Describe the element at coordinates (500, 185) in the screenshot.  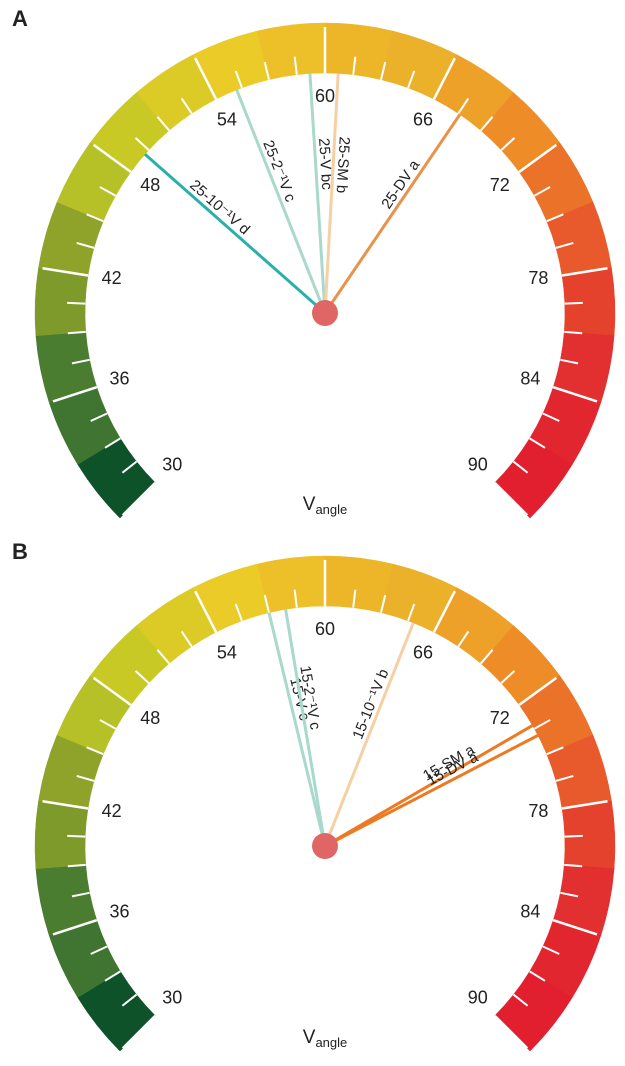
I see `tick-label: 72` at that location.